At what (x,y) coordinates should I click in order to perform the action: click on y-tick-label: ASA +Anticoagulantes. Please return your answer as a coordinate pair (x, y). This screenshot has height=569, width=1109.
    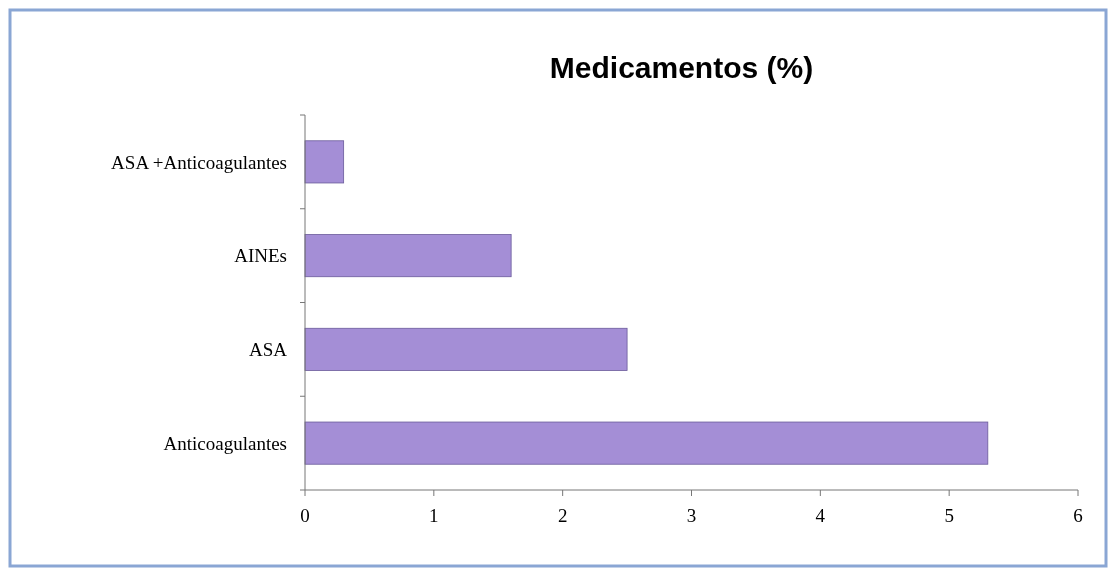
    Looking at the image, I should click on (199, 162).